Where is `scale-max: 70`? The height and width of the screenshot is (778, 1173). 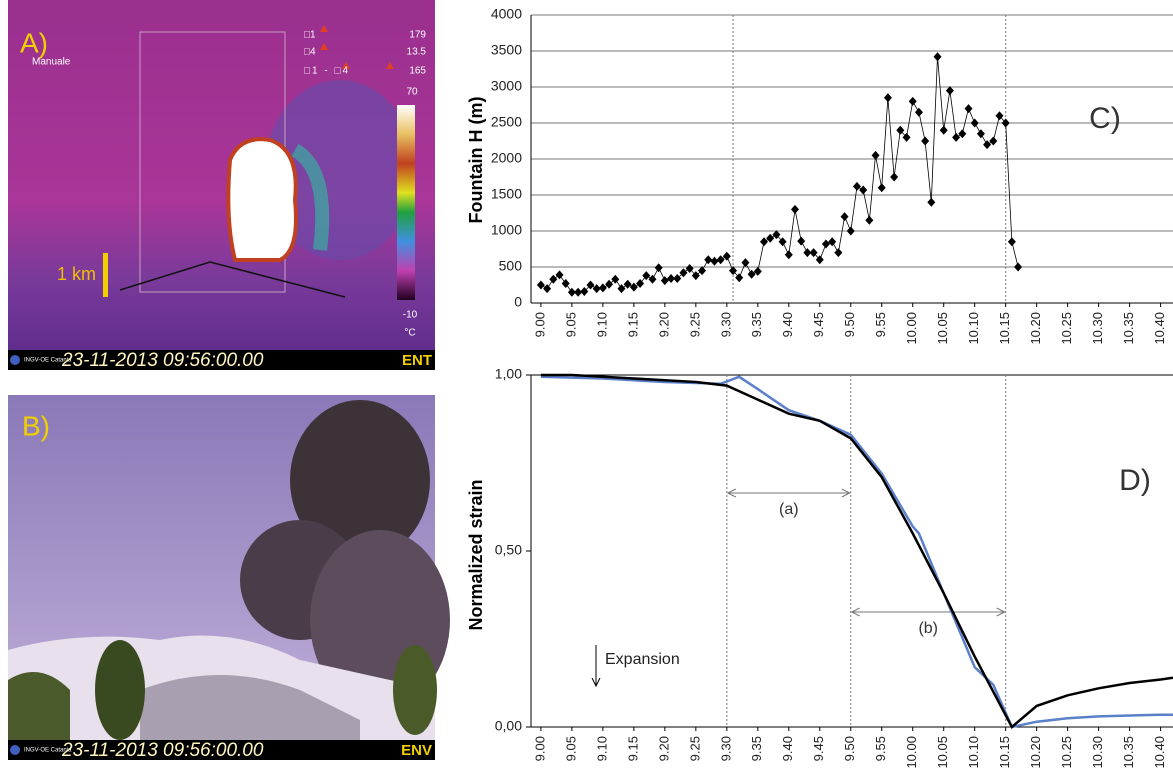 scale-max: 70 is located at coordinates (412, 92).